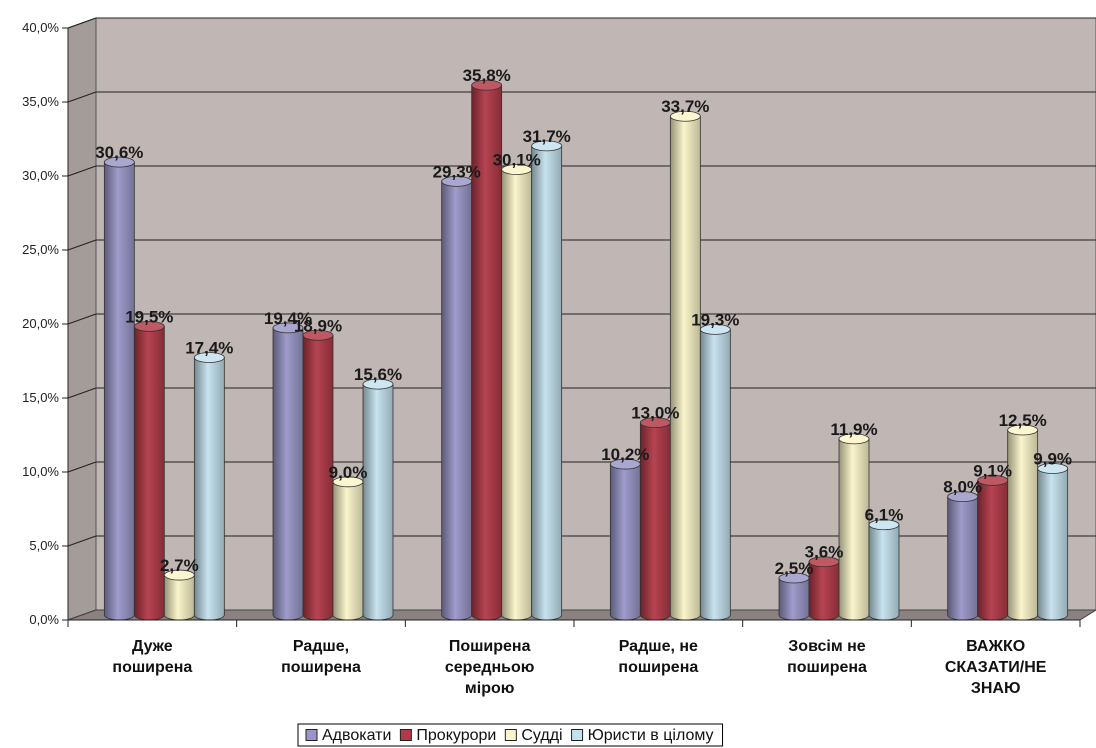  What do you see at coordinates (321, 646) in the screenshot?
I see `category-label-line: Радше,` at bounding box center [321, 646].